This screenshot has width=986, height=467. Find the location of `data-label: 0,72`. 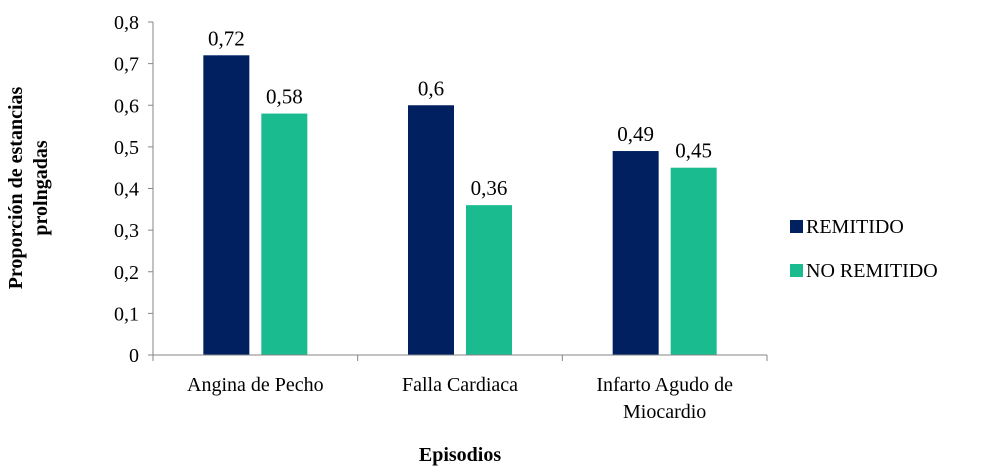

data-label: 0,72 is located at coordinates (226, 38).